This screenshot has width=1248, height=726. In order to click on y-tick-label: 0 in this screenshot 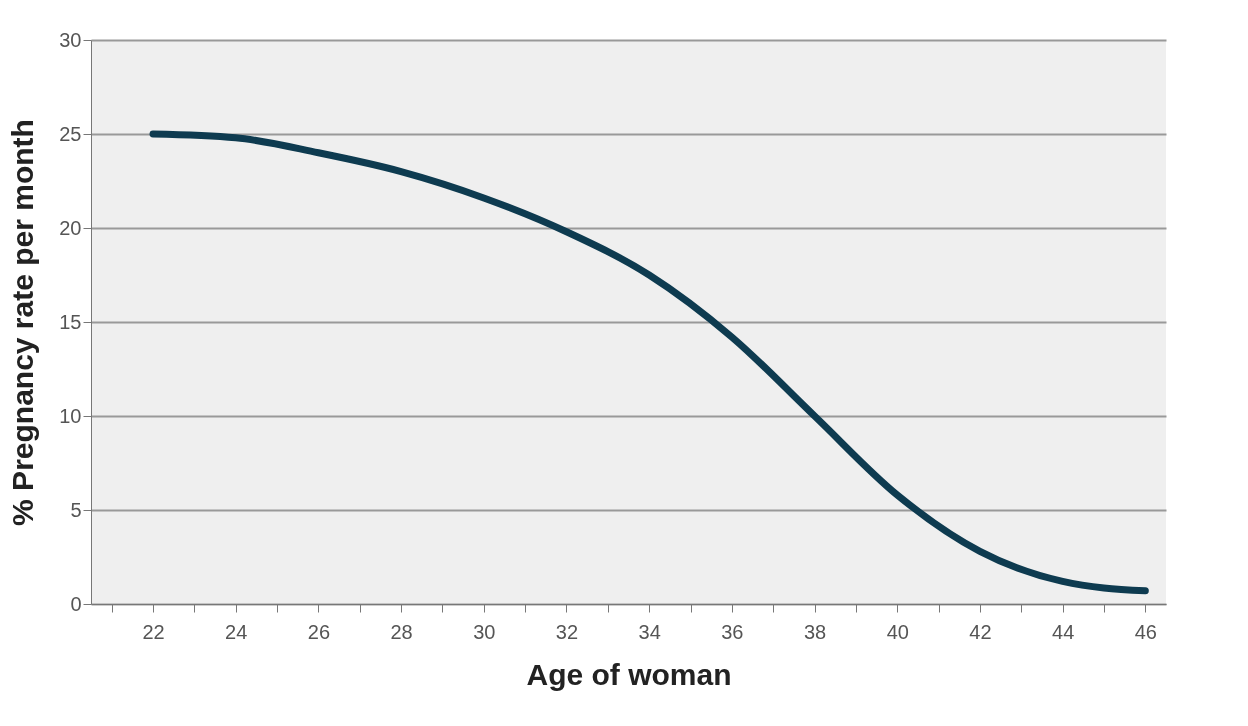, I will do `click(76, 603)`.